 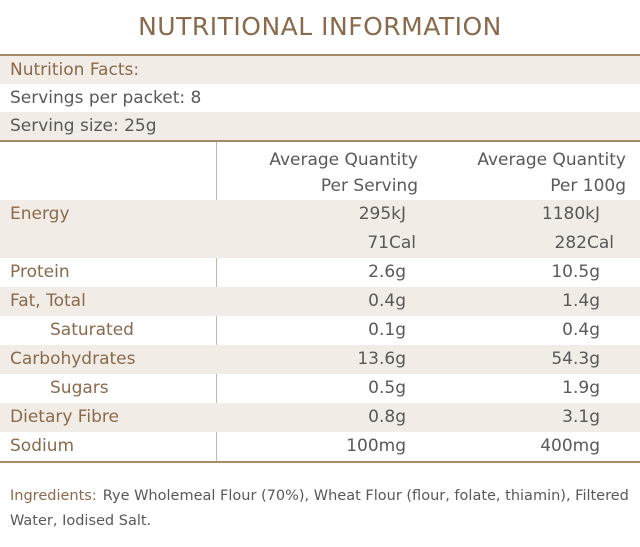 I want to click on column-header-per-serving: Average Quantity Per Serving, so click(x=318, y=173).